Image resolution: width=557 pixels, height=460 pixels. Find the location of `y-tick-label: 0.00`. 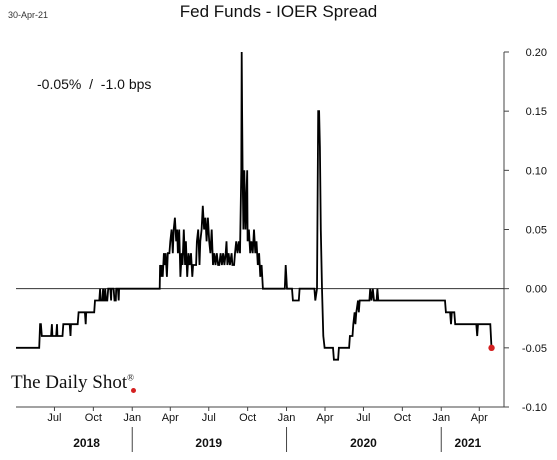

y-tick-label: 0.00 is located at coordinates (536, 290).